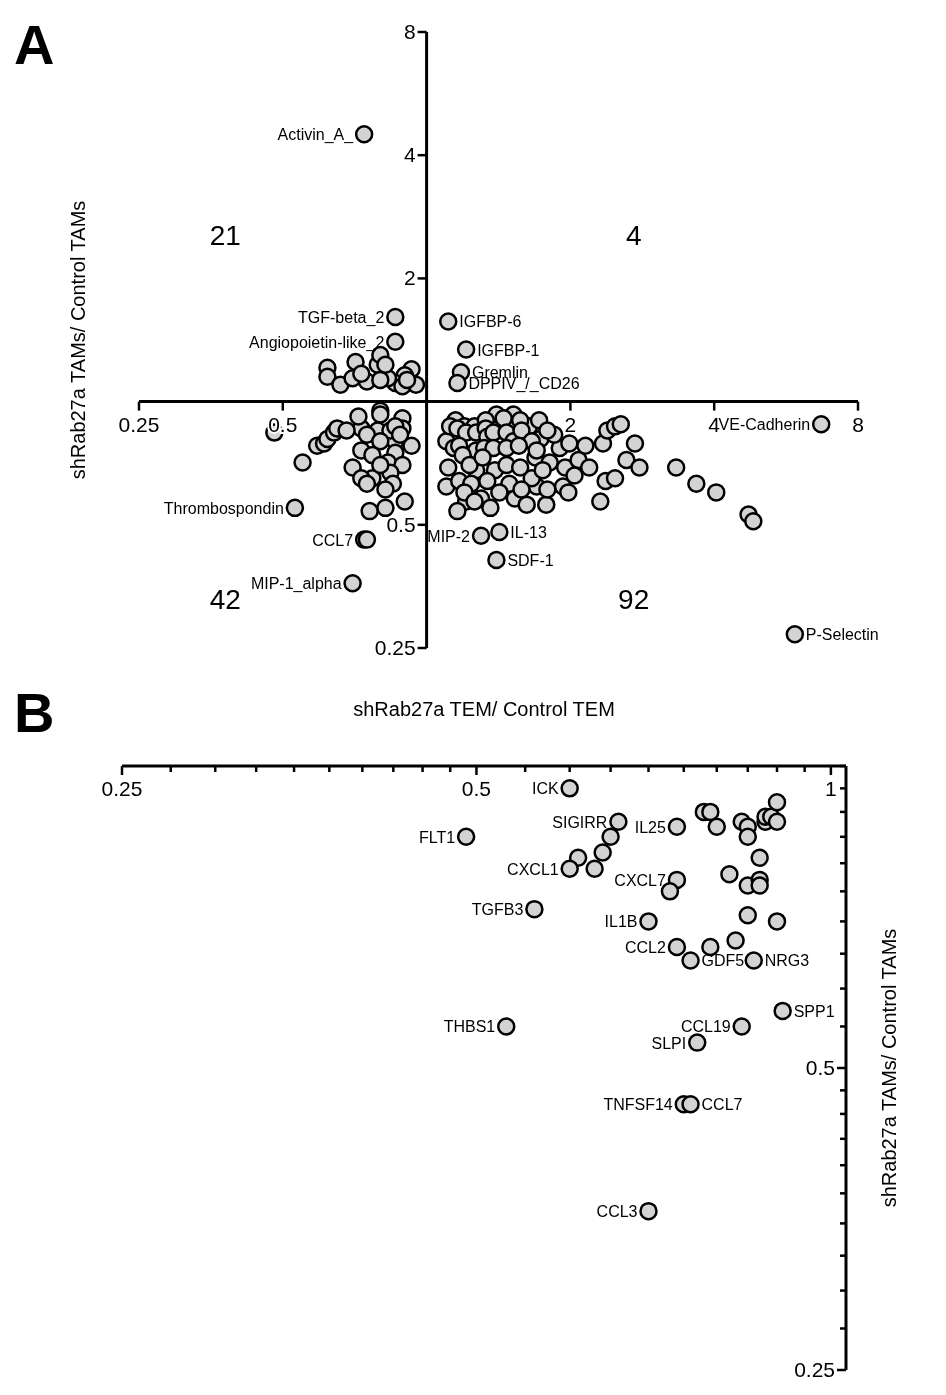 This screenshot has width=946, height=1395. Describe the element at coordinates (409, 155) in the screenshot. I see `y-tick-label: 4` at that location.